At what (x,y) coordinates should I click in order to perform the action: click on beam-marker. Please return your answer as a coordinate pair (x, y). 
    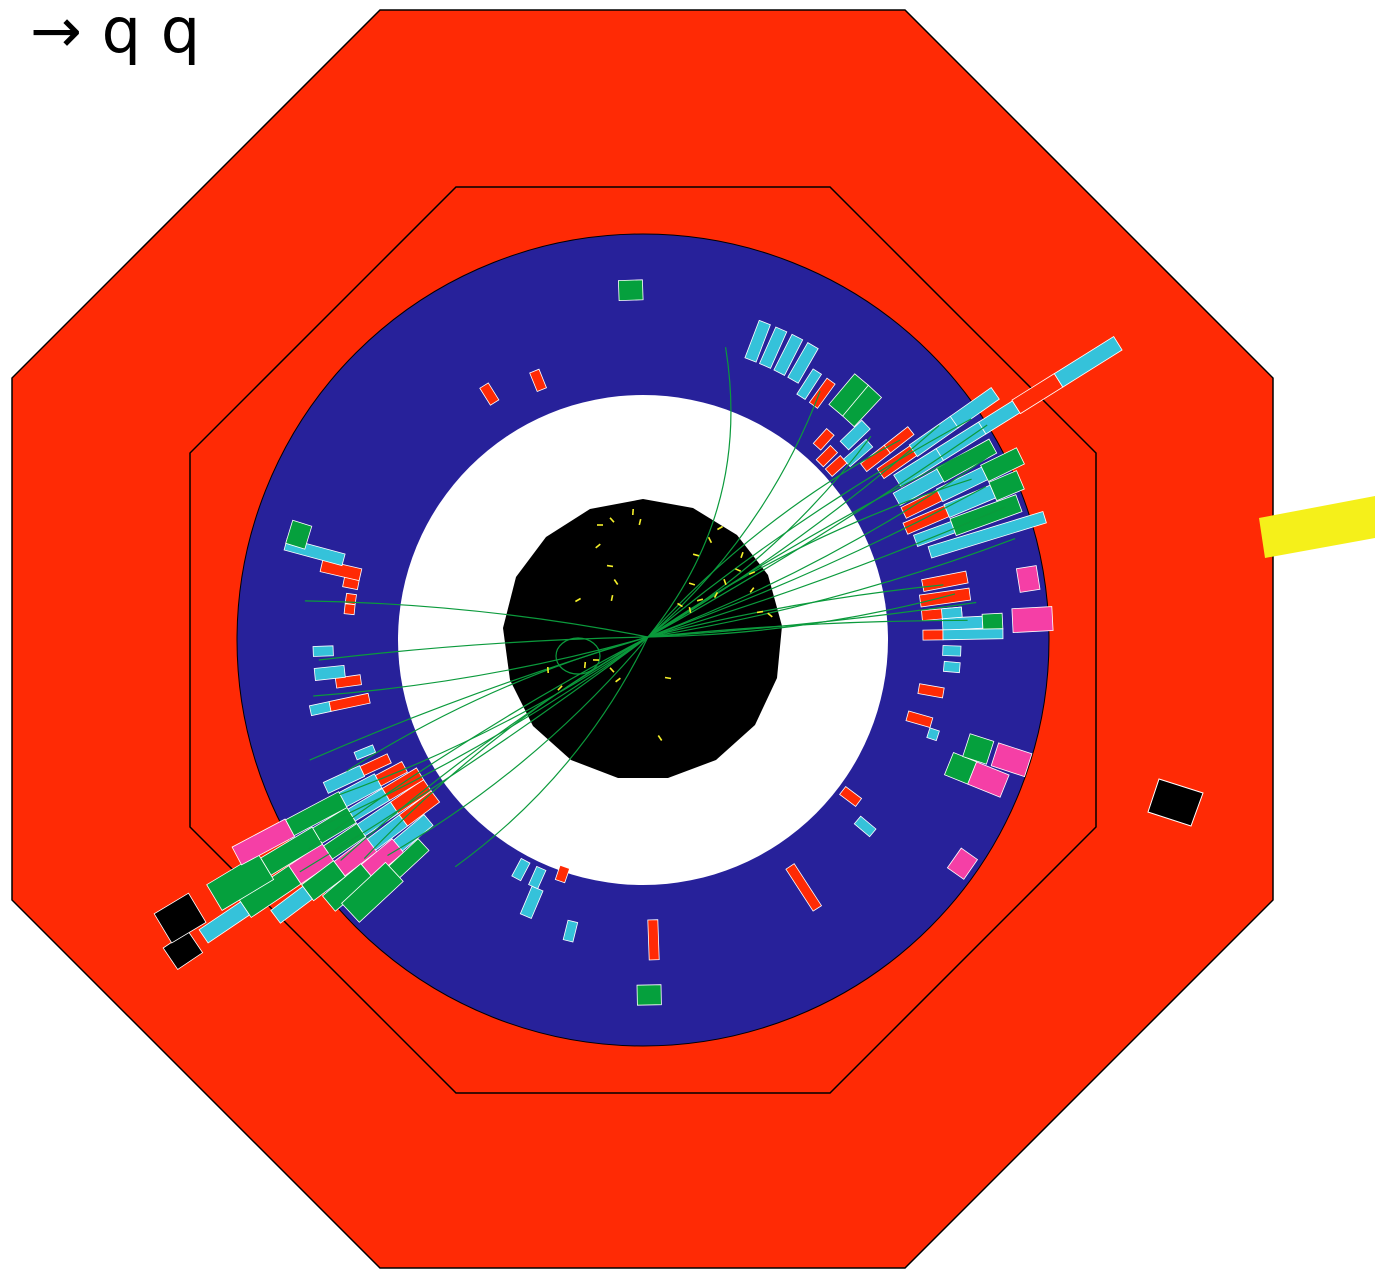
    Looking at the image, I should click on (1317, 527).